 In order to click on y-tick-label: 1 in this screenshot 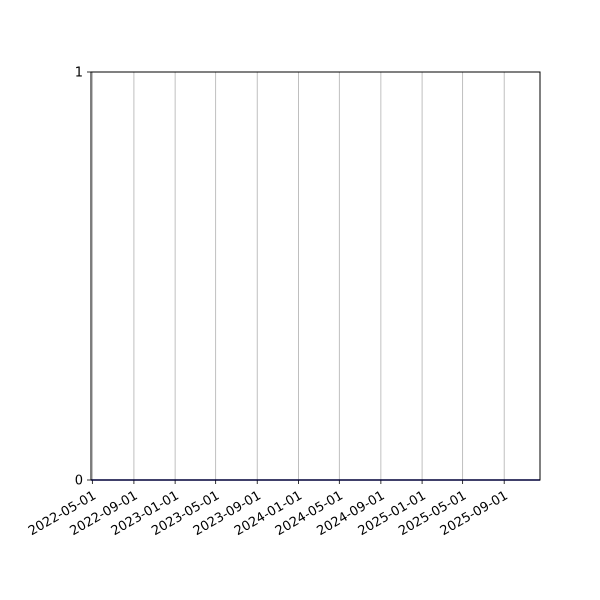, I will do `click(79, 73)`.